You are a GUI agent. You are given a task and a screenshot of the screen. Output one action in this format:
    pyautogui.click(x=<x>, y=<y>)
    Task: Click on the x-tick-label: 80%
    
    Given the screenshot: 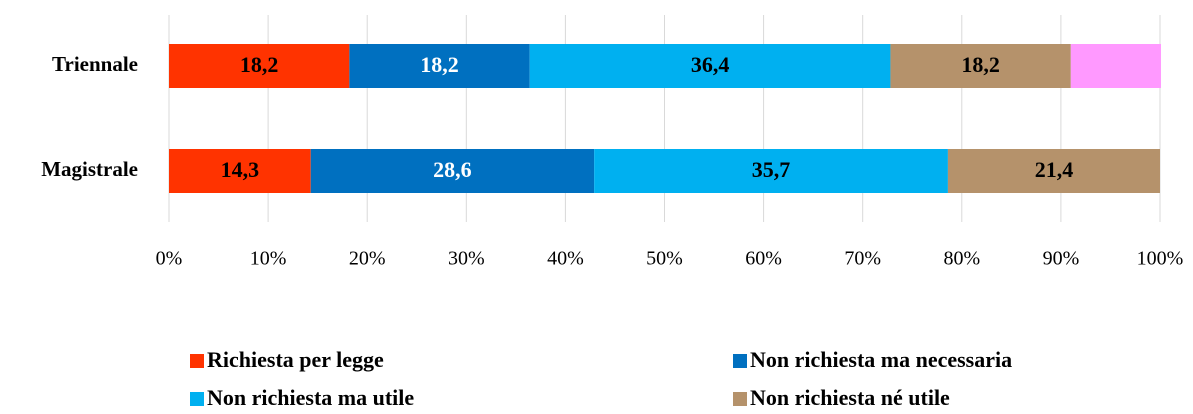 What is the action you would take?
    pyautogui.click(x=961, y=259)
    